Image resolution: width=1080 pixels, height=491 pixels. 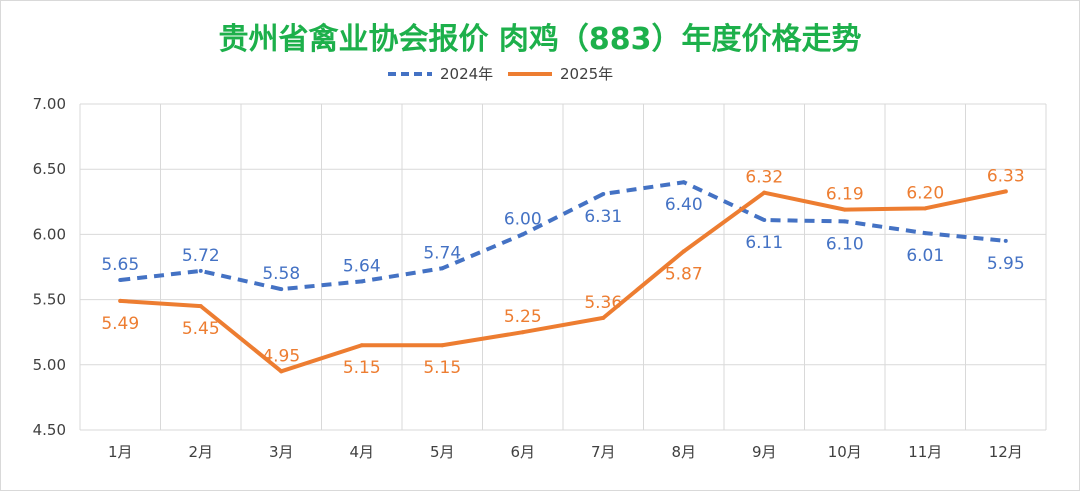 I want to click on x-tick-label: 8月, so click(x=683, y=452).